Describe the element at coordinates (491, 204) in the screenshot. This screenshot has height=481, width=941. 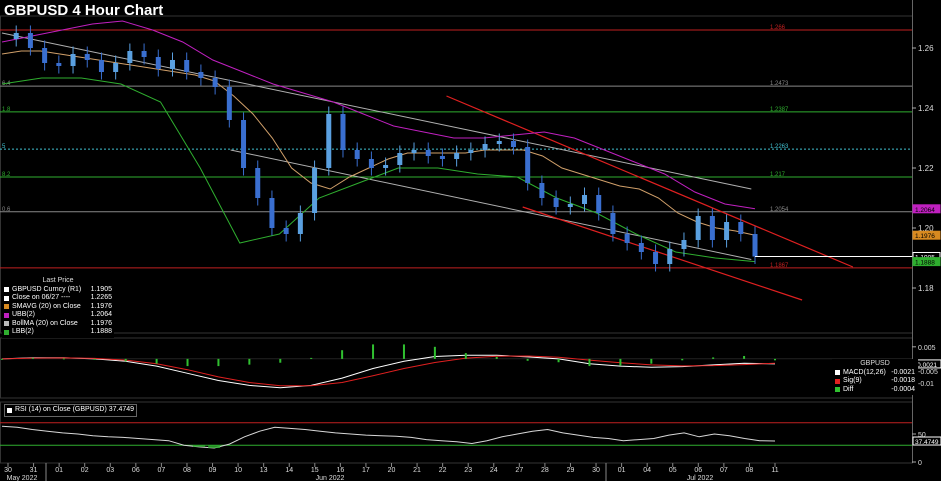
I see `trendline-lower-gray` at that location.